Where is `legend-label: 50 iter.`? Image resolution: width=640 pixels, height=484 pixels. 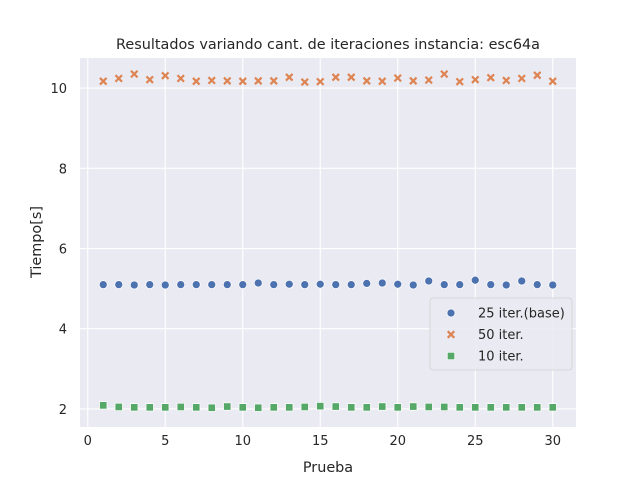
legend-label: 50 iter. is located at coordinates (501, 335).